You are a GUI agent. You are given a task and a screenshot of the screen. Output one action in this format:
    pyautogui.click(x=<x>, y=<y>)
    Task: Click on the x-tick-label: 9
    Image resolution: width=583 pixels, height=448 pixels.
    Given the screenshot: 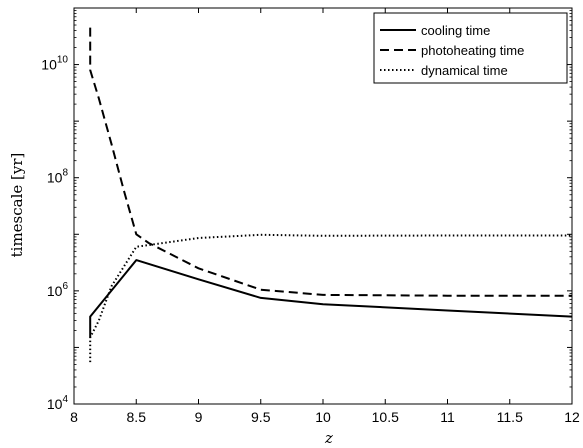 What is the action you would take?
    pyautogui.click(x=199, y=417)
    